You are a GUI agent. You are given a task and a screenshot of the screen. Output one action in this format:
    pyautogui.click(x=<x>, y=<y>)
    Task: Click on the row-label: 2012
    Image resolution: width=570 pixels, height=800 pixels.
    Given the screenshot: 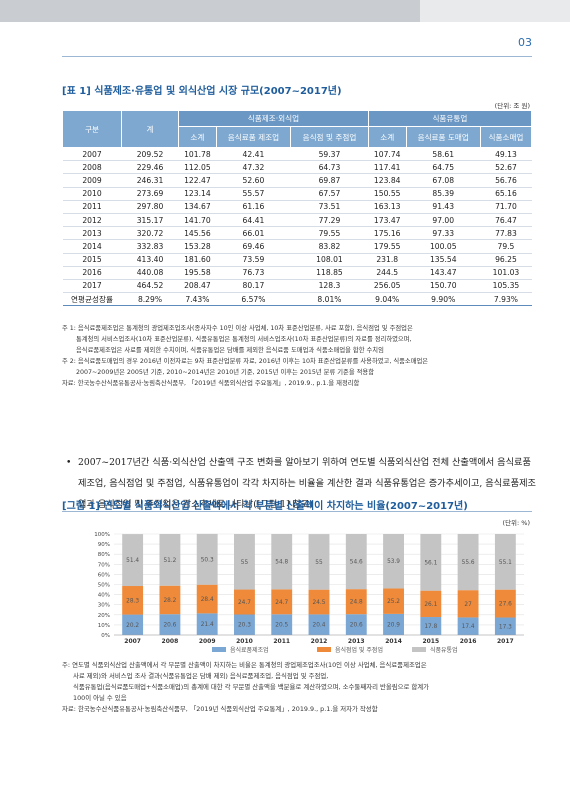 What is the action you would take?
    pyautogui.click(x=92, y=220)
    